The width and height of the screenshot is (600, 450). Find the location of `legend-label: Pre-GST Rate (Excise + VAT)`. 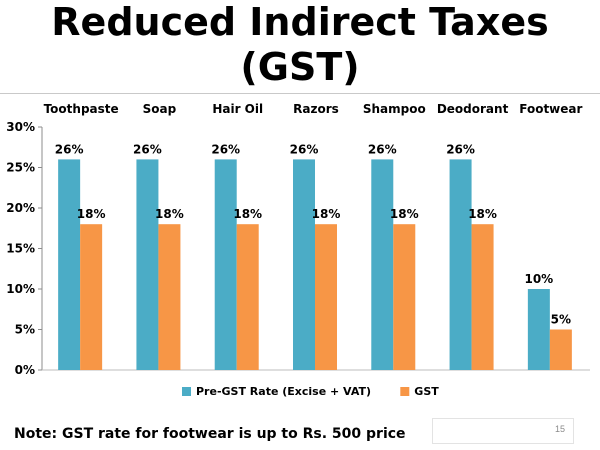

legend-label: Pre-GST Rate (Excise + VAT) is located at coordinates (283, 391).